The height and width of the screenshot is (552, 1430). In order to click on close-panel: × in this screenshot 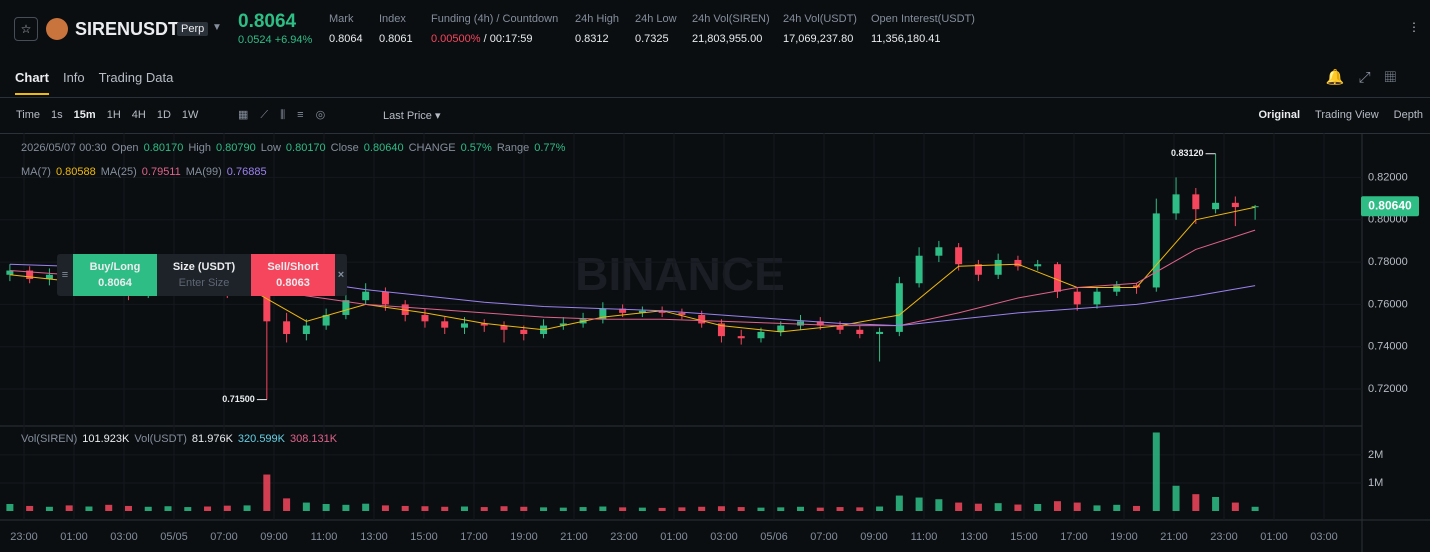, I will do `click(341, 275)`.